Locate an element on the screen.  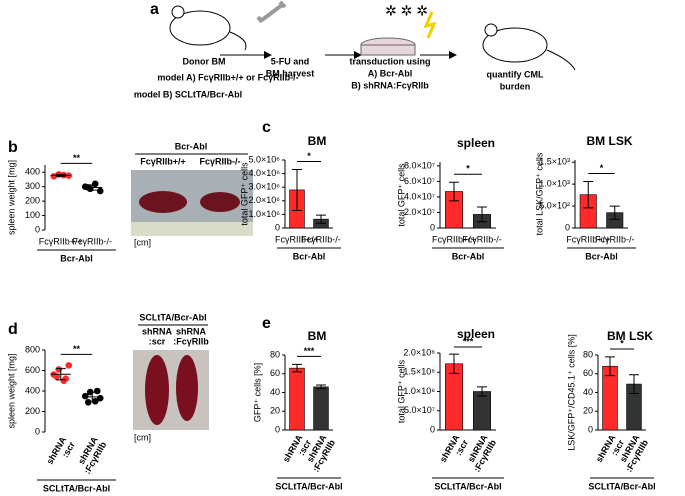
y-tick-label: 1.0×10⁸ is located at coordinates (419, 391).